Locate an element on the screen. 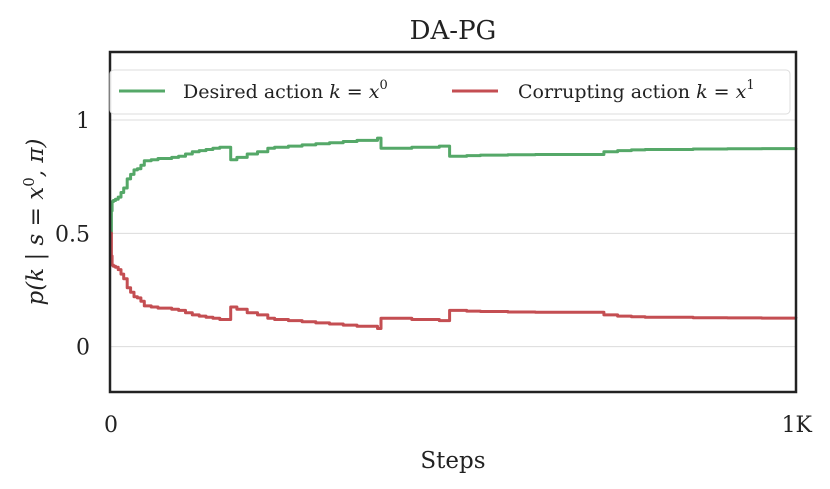  legend-math-corrupting: k = x is located at coordinates (721, 92).